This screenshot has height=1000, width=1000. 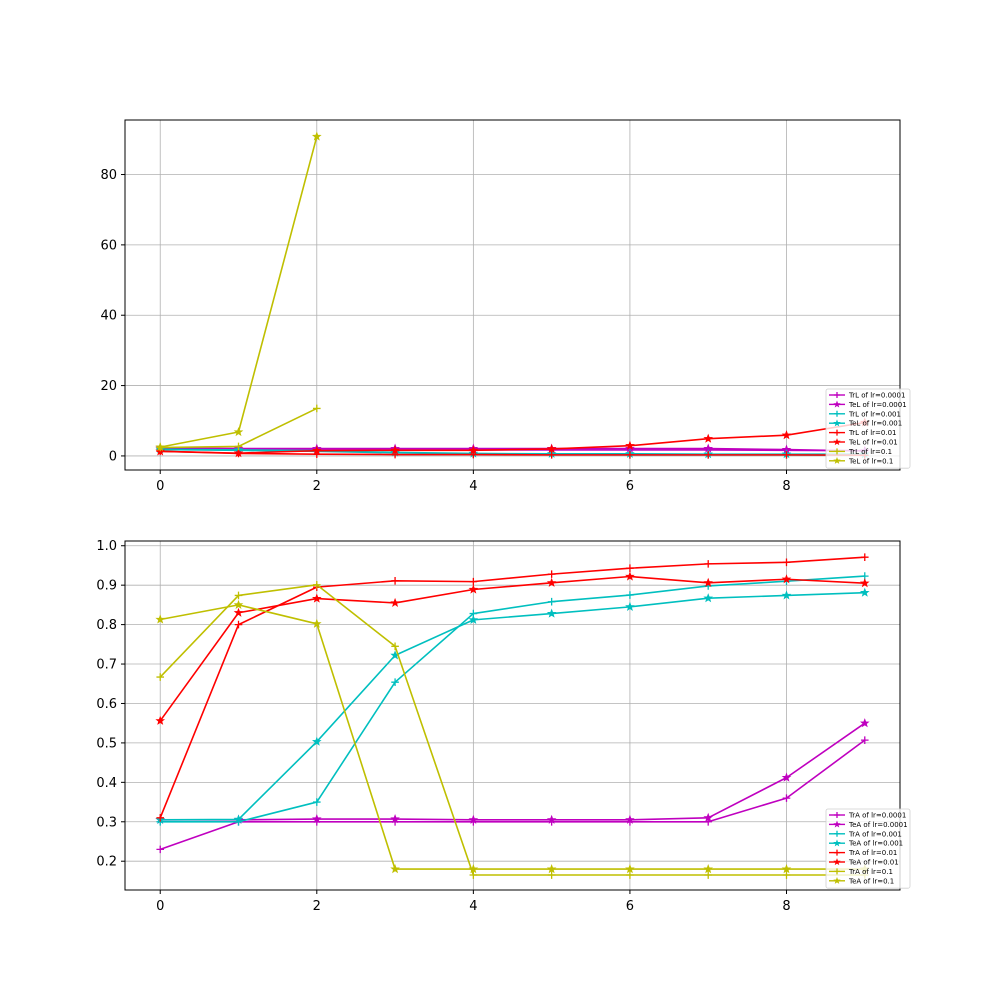 What do you see at coordinates (106, 665) in the screenshot?
I see `y-tick-label: 0.7` at bounding box center [106, 665].